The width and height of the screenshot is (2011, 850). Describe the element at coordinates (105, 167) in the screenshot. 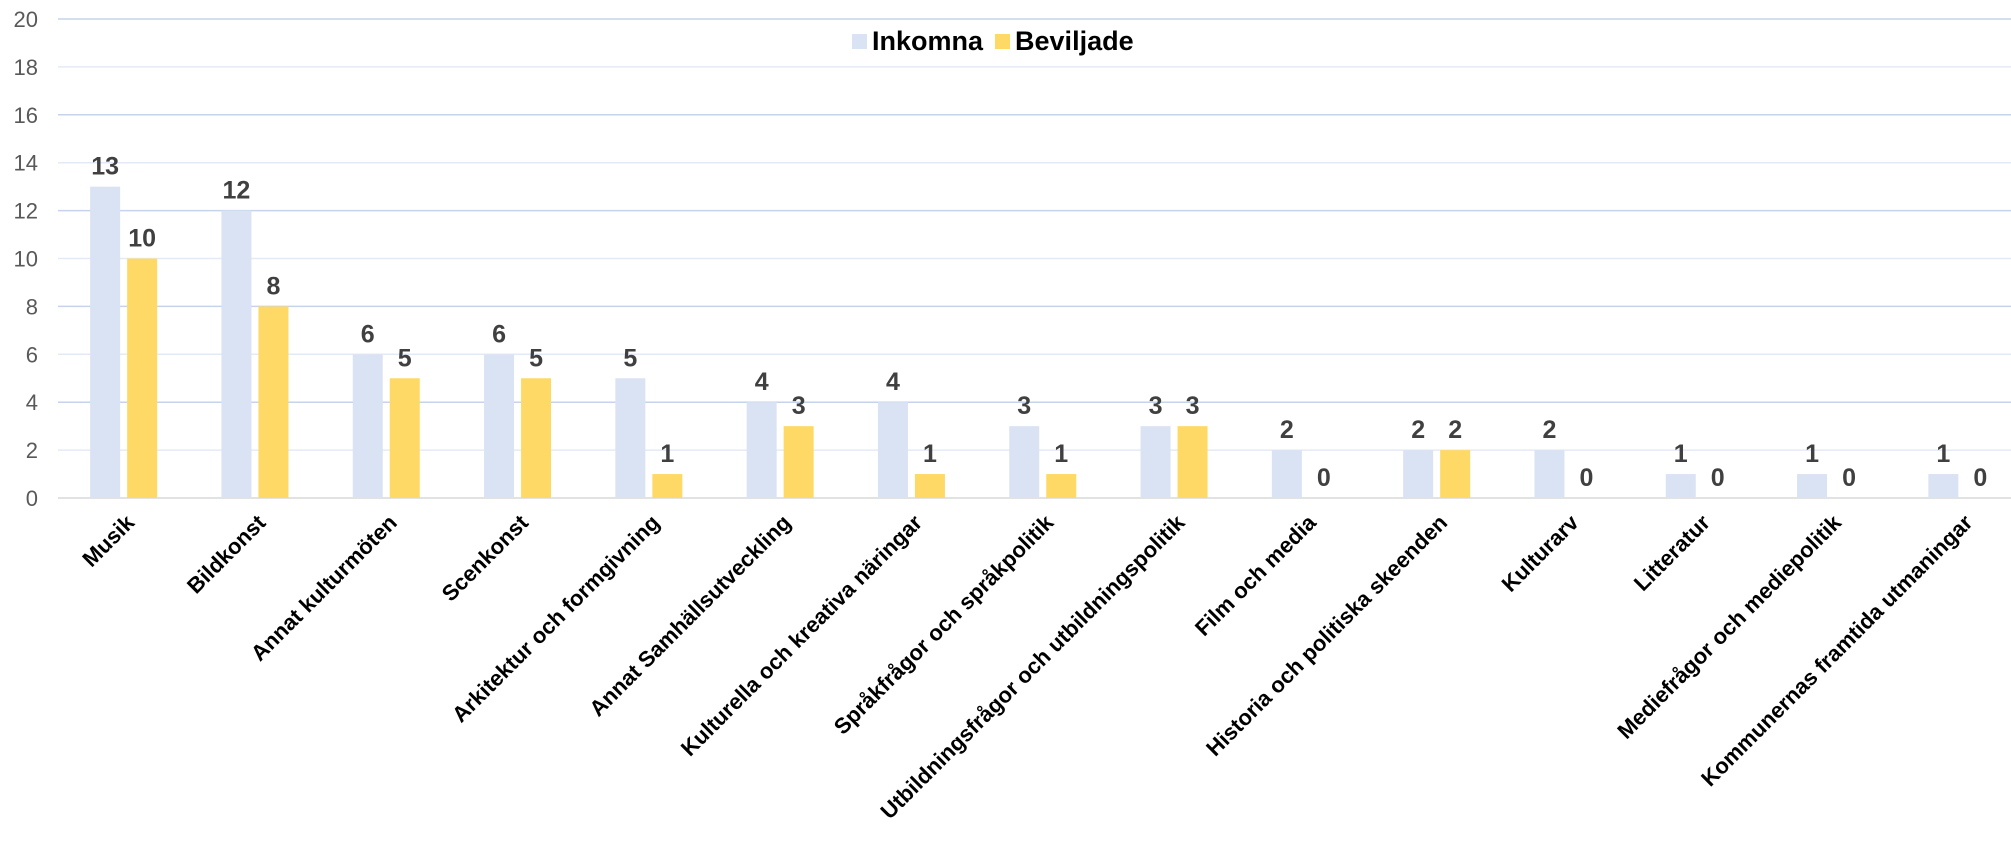

I see `data-label: 13` at that location.